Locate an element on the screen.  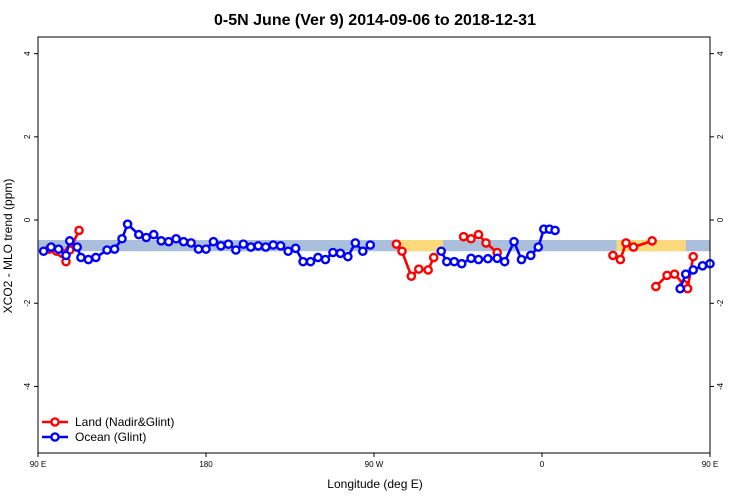
y-tick-label-right: -4 is located at coordinates (720, 386).